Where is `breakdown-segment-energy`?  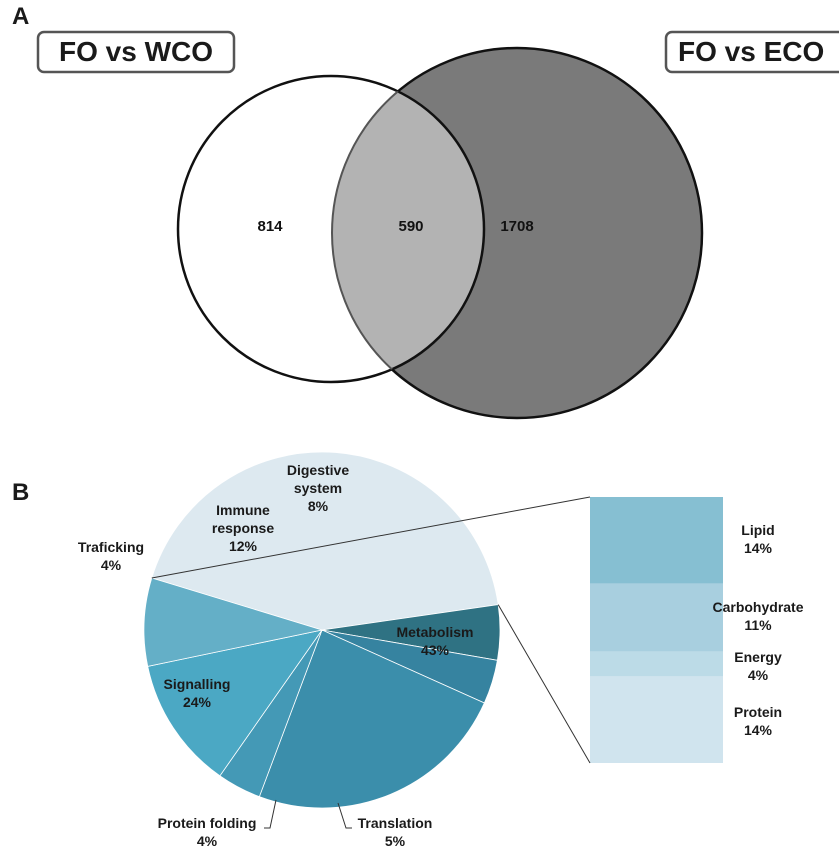
breakdown-segment-energy is located at coordinates (656, 664).